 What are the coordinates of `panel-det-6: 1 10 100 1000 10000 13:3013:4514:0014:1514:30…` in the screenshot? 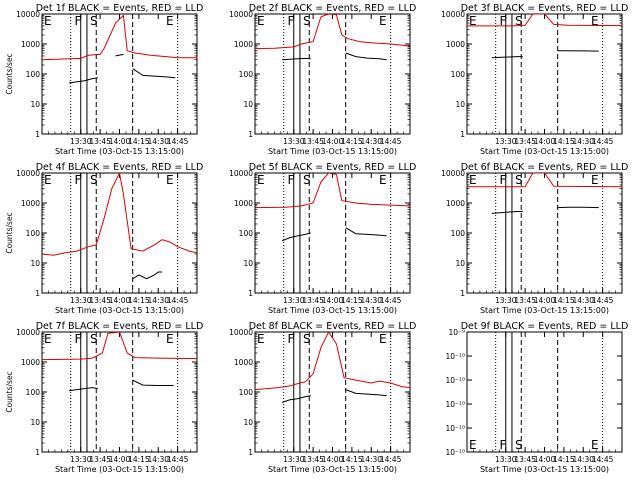 It's located at (532, 242).